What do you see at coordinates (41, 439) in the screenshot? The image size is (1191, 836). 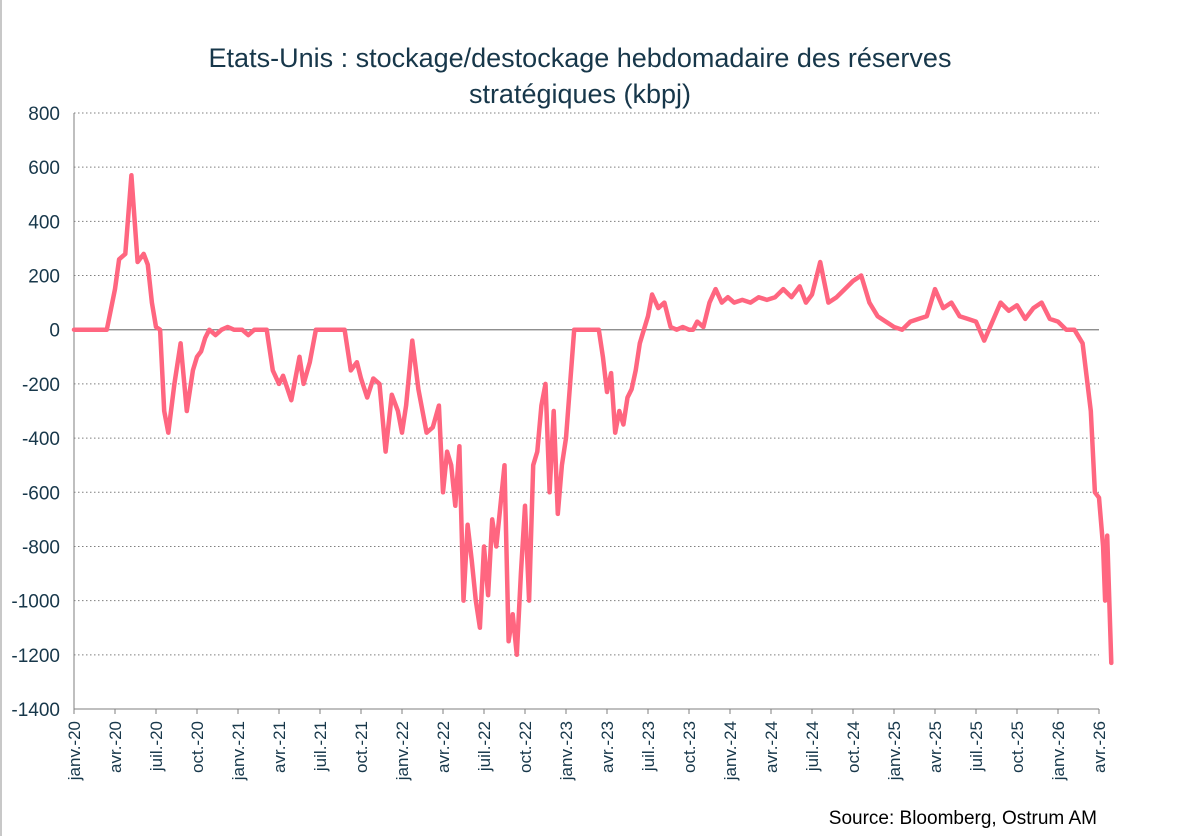 I see `y-tick-label: -400` at bounding box center [41, 439].